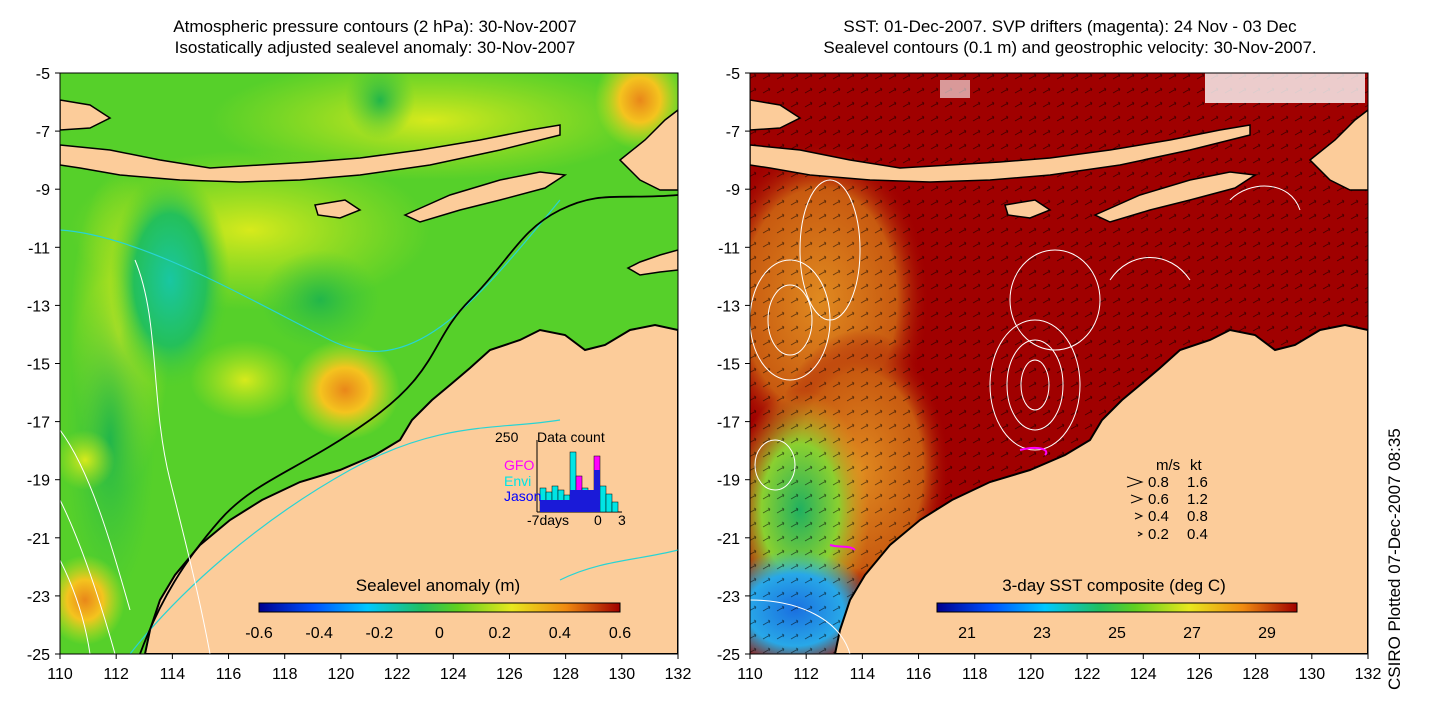 The width and height of the screenshot is (1440, 720). What do you see at coordinates (38, 539) in the screenshot?
I see `left-lat-label: -21` at bounding box center [38, 539].